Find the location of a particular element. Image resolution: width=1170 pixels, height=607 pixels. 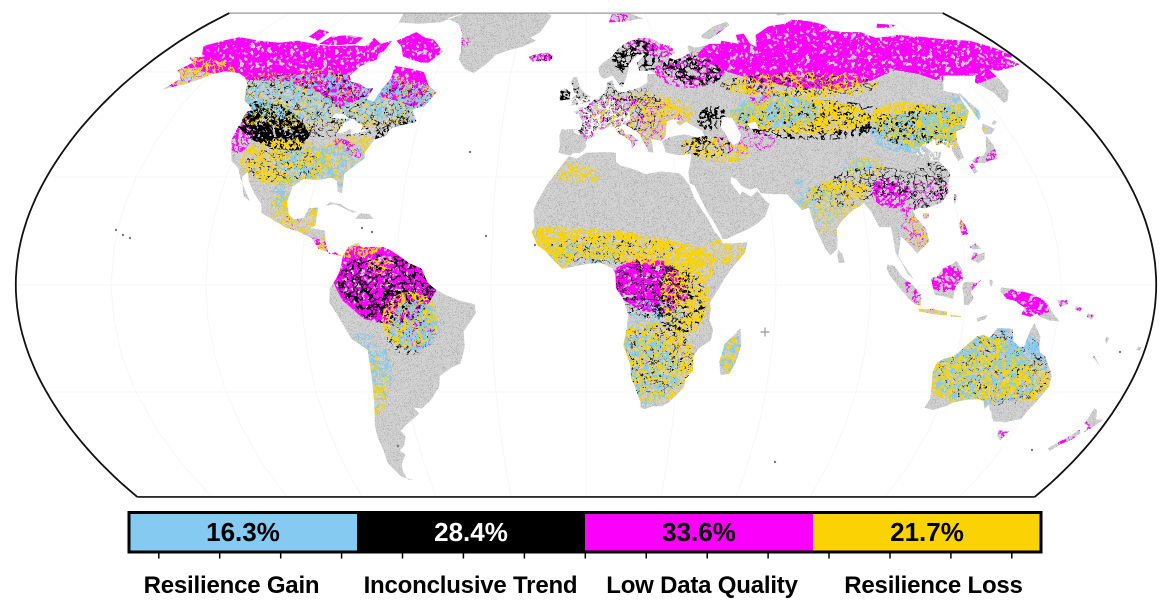

svg-text: Resilience Loss is located at coordinates (933, 585).